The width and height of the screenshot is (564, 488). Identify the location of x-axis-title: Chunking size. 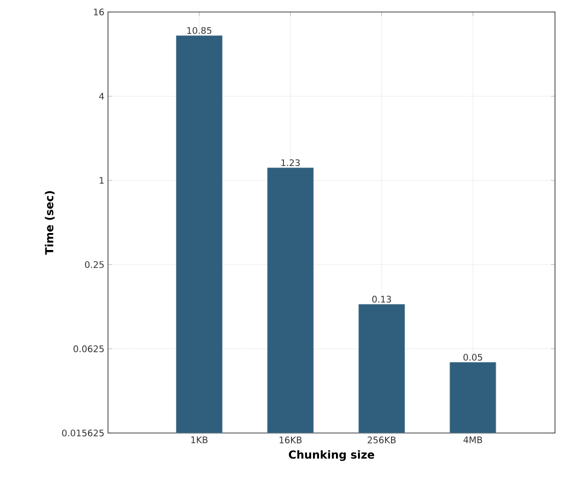
(331, 455).